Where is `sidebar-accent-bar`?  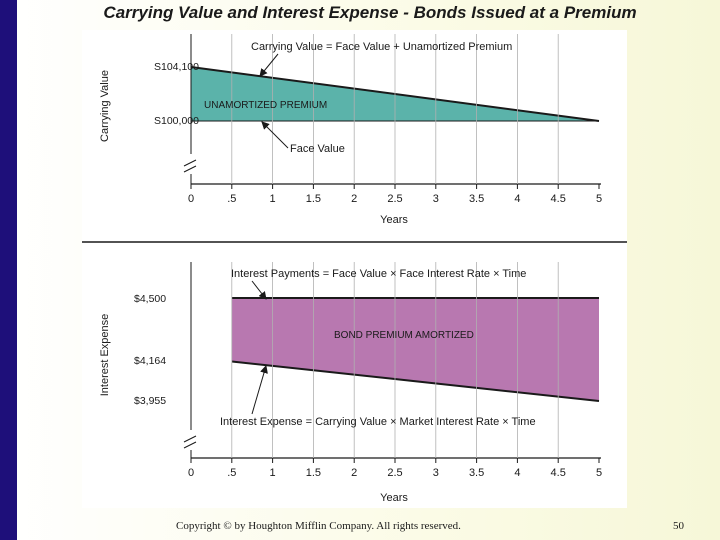 sidebar-accent-bar is located at coordinates (8, 270).